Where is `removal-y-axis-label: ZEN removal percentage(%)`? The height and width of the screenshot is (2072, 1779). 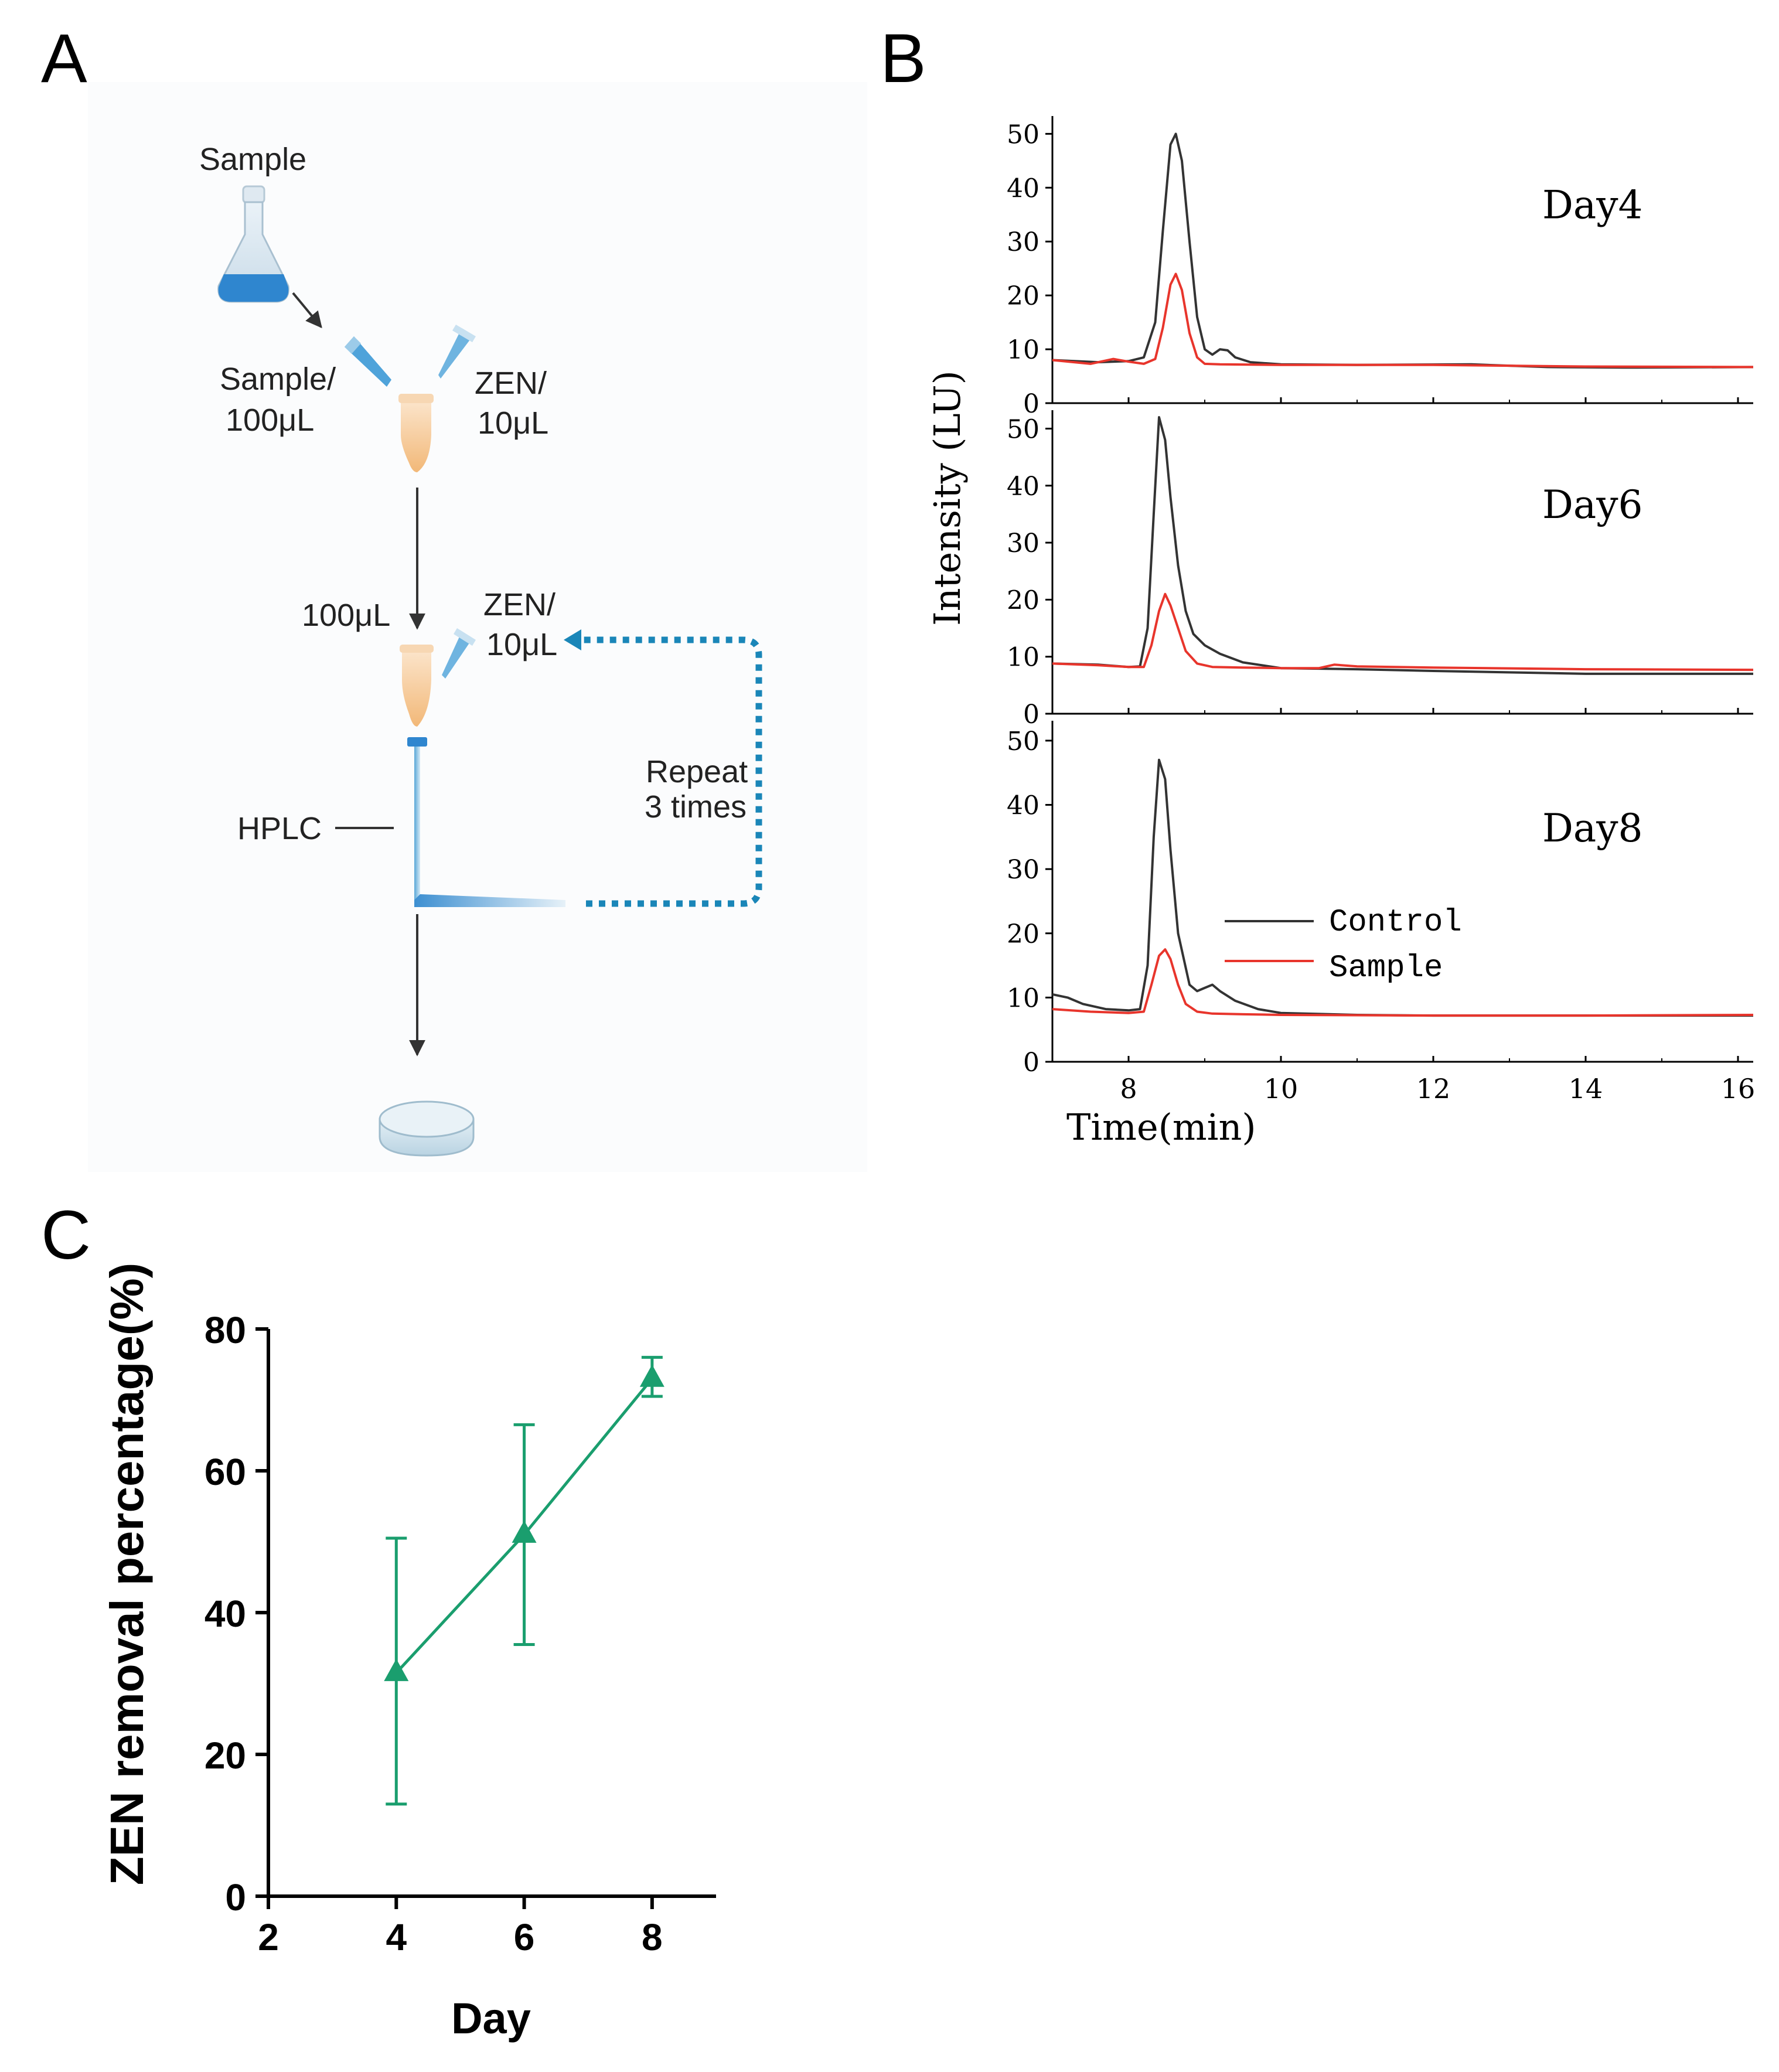 removal-y-axis-label: ZEN removal percentage(%) is located at coordinates (127, 1574).